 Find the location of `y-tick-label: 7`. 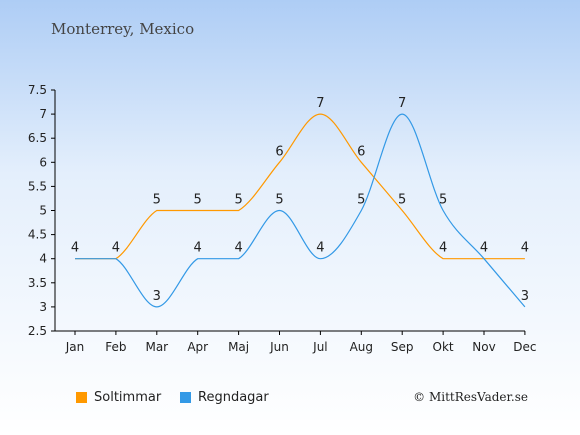

y-tick-label: 7 is located at coordinates (43, 114).